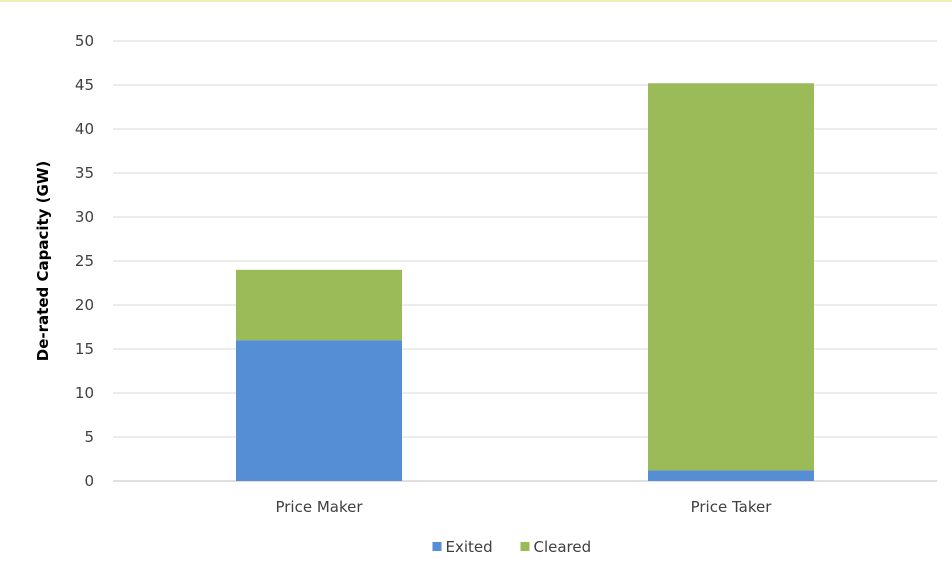 The image size is (952, 580). What do you see at coordinates (563, 547) in the screenshot?
I see `legend-label-cleared: Cleared` at bounding box center [563, 547].